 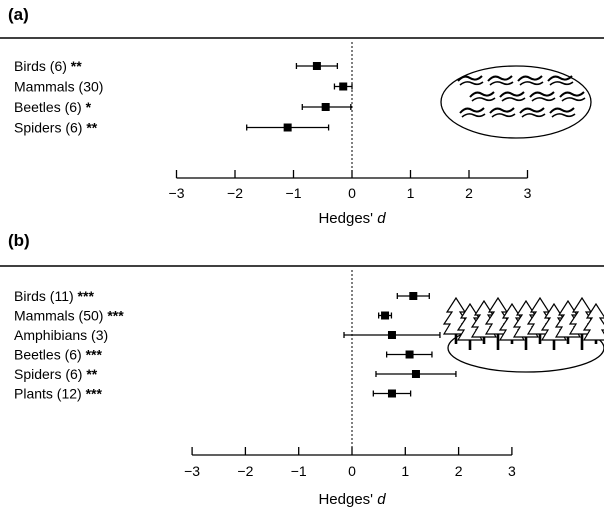 I want to click on row-label: Birds (11) ***, so click(x=54, y=296).